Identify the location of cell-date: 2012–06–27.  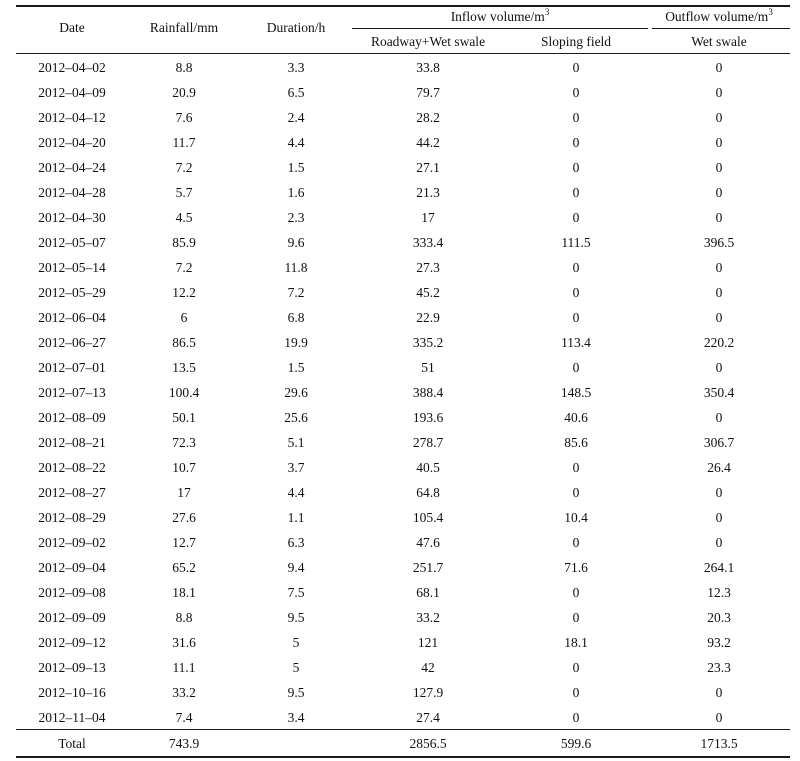
(72, 342).